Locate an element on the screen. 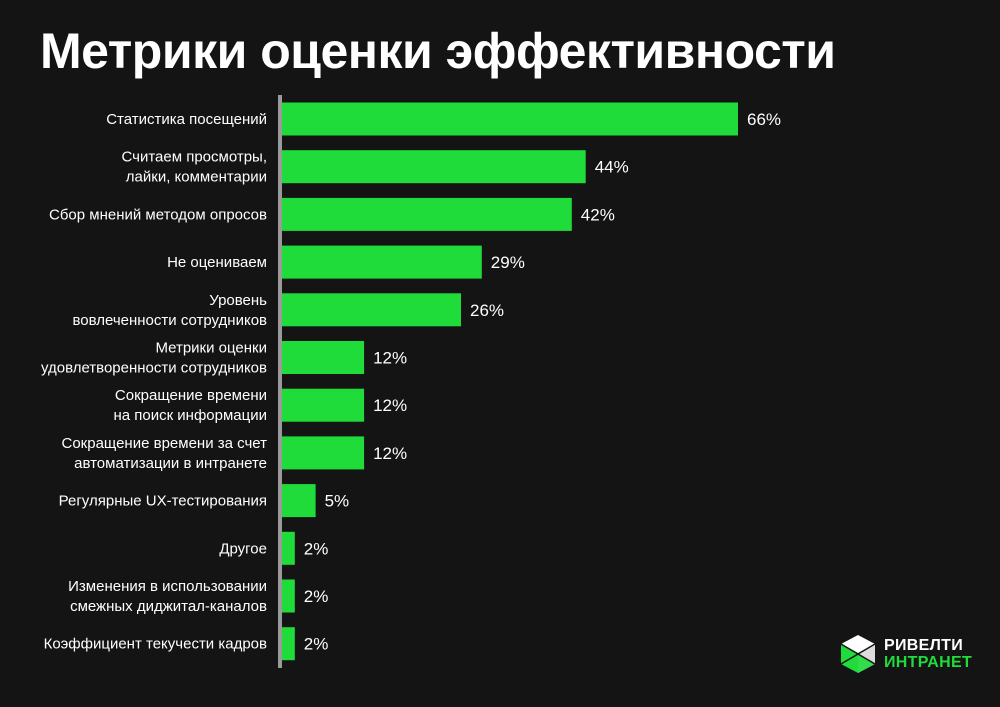 The image size is (1000, 707). logo-line-1: РИВЕЛТИ is located at coordinates (923, 645).